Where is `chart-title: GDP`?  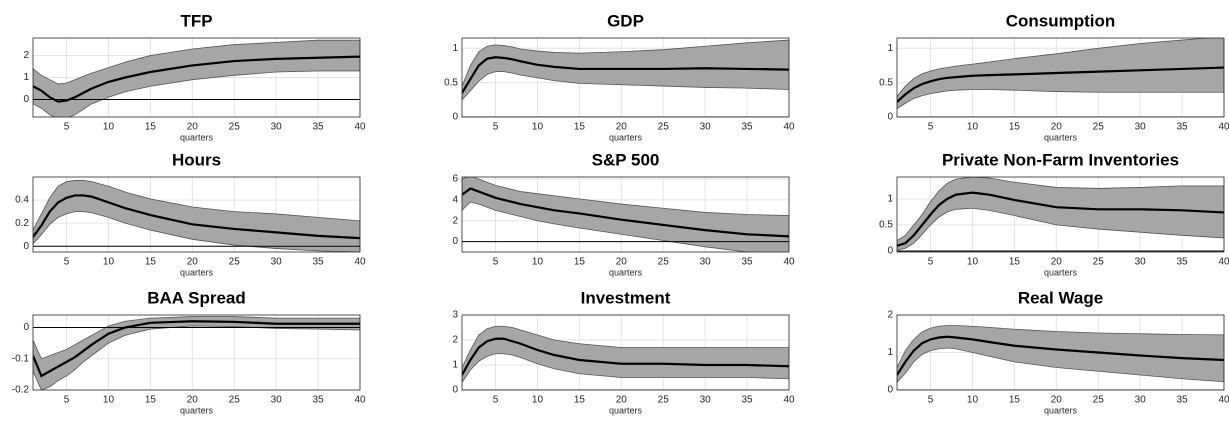 chart-title: GDP is located at coordinates (625, 20).